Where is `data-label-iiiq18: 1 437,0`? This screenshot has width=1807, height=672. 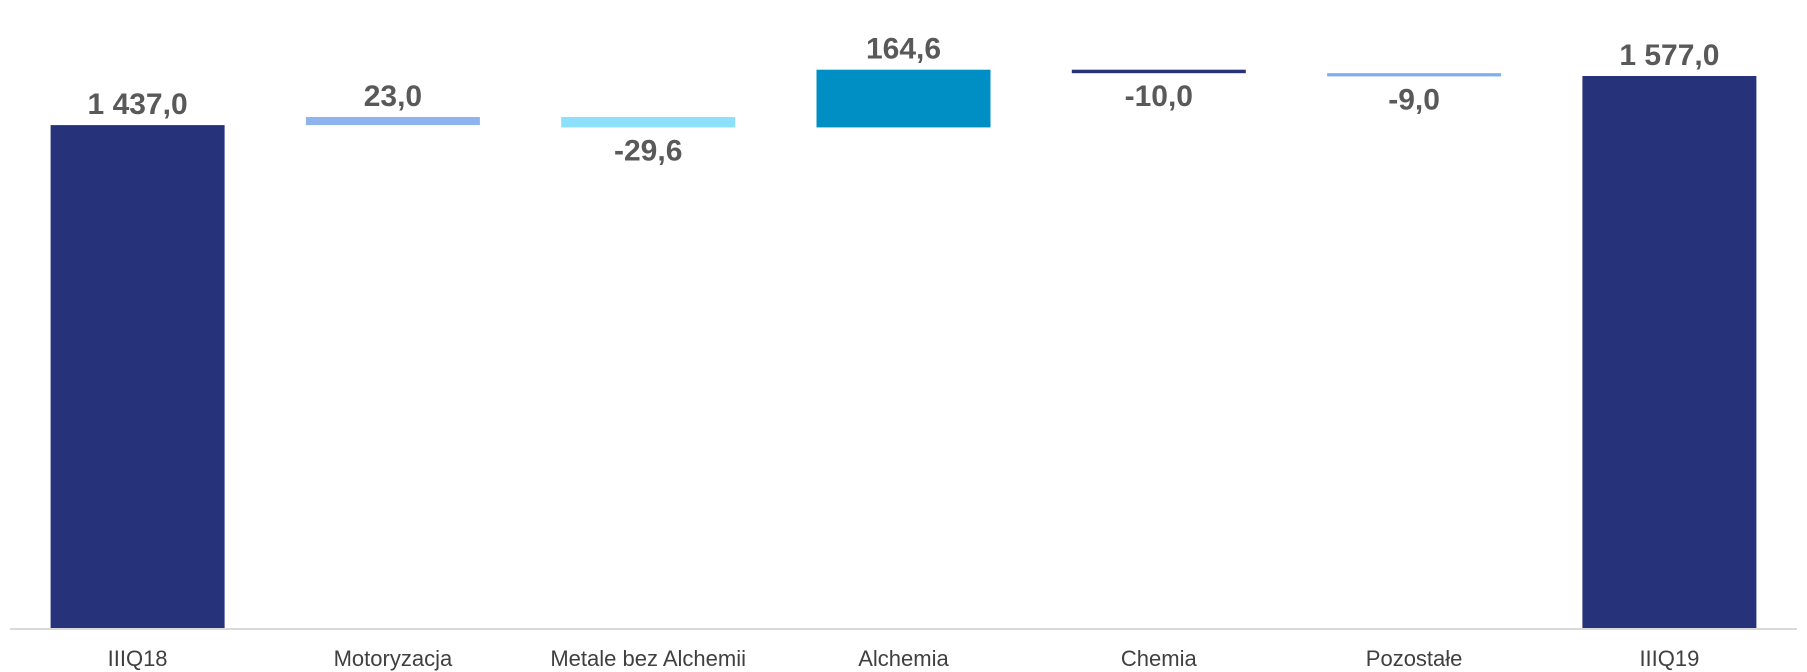
data-label-iiiq18: 1 437,0 is located at coordinates (138, 104).